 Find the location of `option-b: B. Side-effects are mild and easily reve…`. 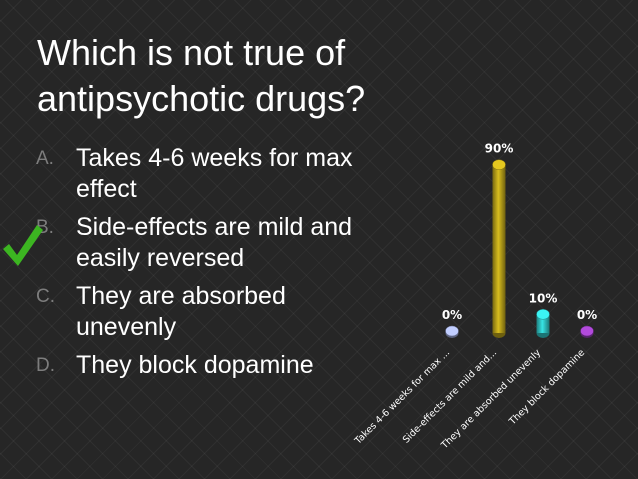

option-b: B. Side-effects are mild and easily reve… is located at coordinates (221, 243).